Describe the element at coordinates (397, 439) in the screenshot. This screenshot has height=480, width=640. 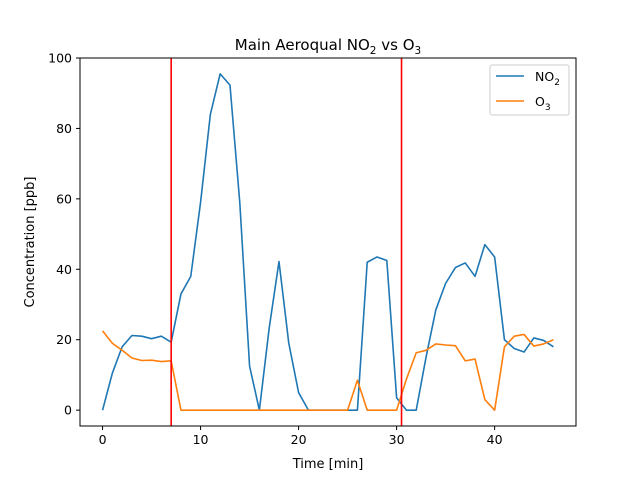
I see `x-tick-label: 30` at that location.